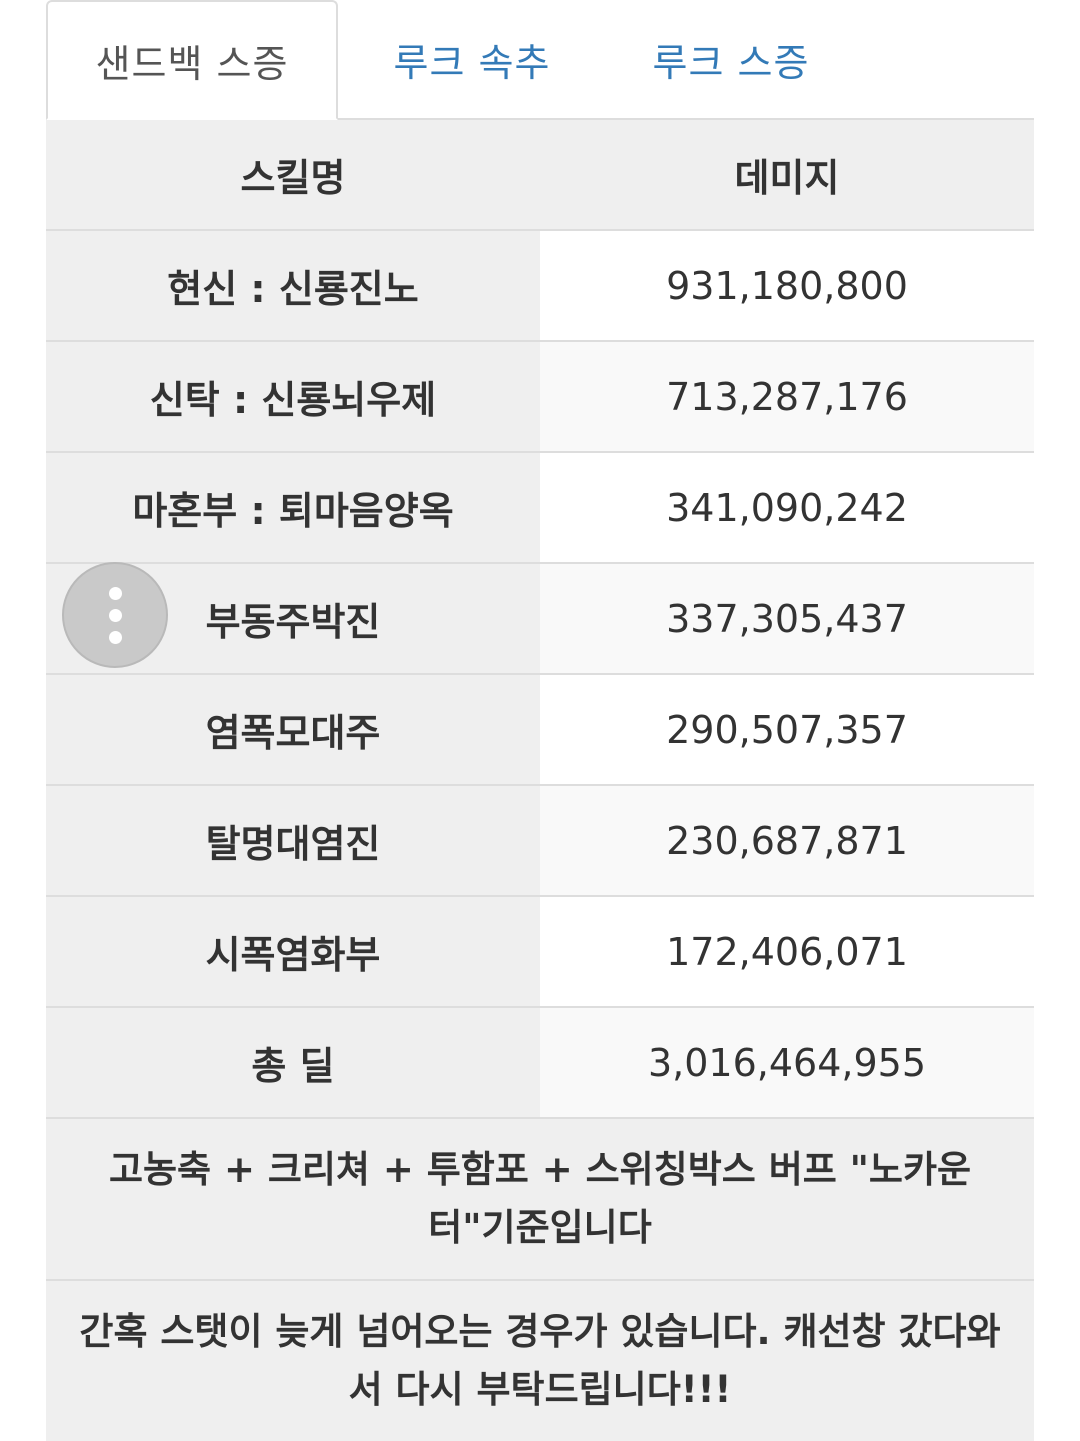  What do you see at coordinates (293, 729) in the screenshot?
I see `skill-name: 염폭모대주` at bounding box center [293, 729].